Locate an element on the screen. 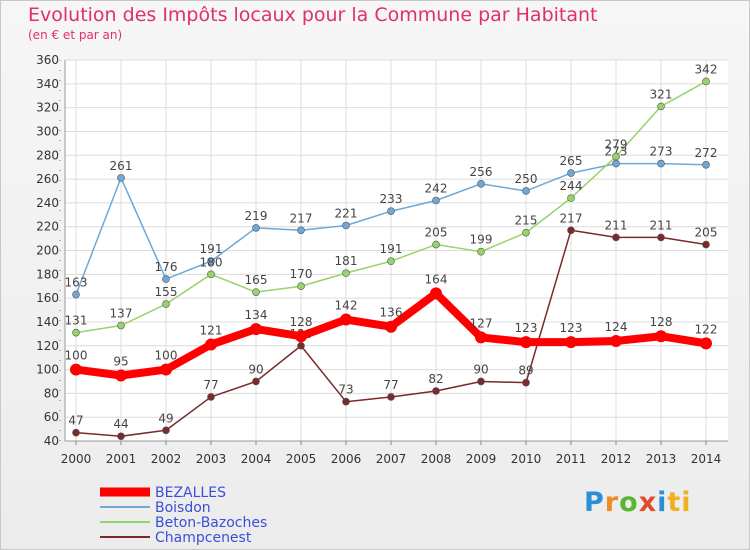  y-tick-label: 220 is located at coordinates (47, 227).